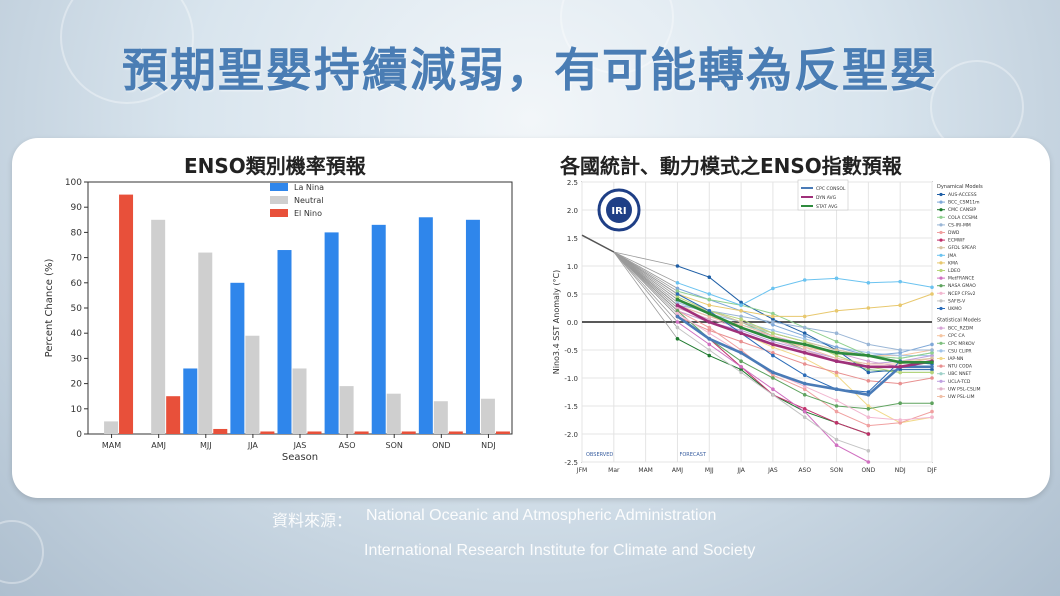 Image resolution: width=1060 pixels, height=596 pixels. Describe the element at coordinates (77, 385) in the screenshot. I see `y-tick-label: 20` at that location.